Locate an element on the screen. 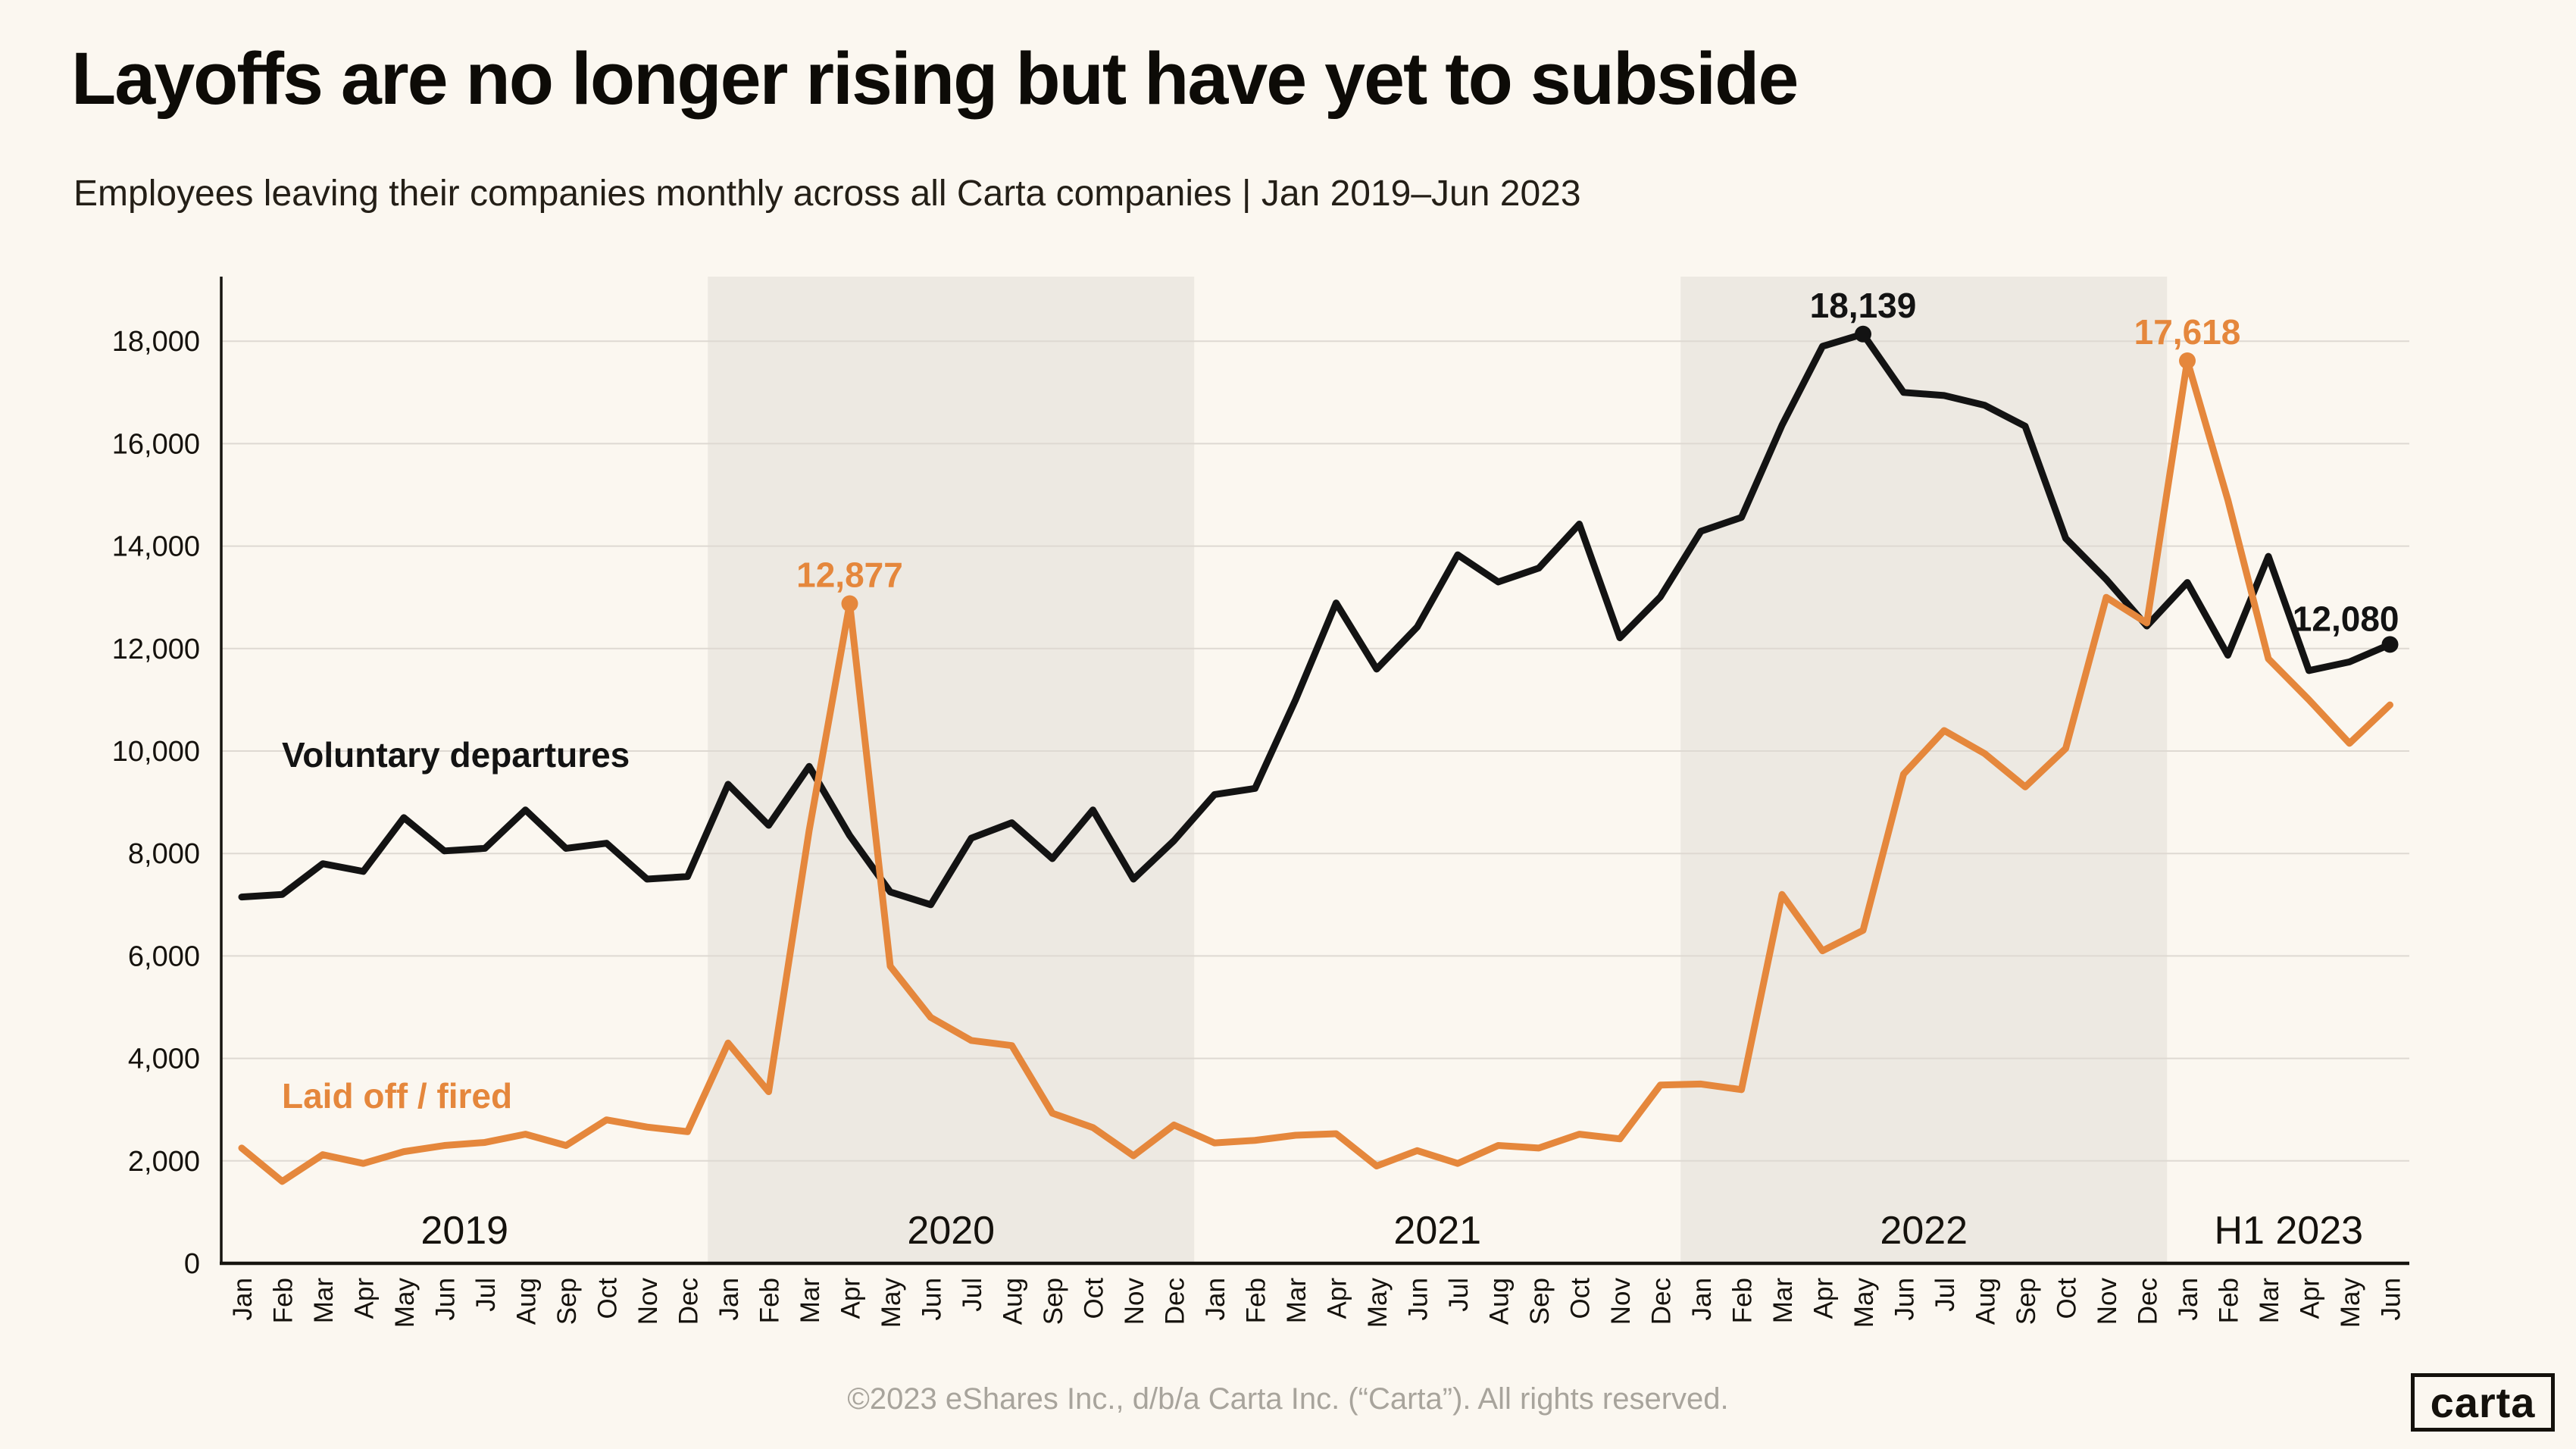  y-tick-label: 6,000 is located at coordinates (164, 956).